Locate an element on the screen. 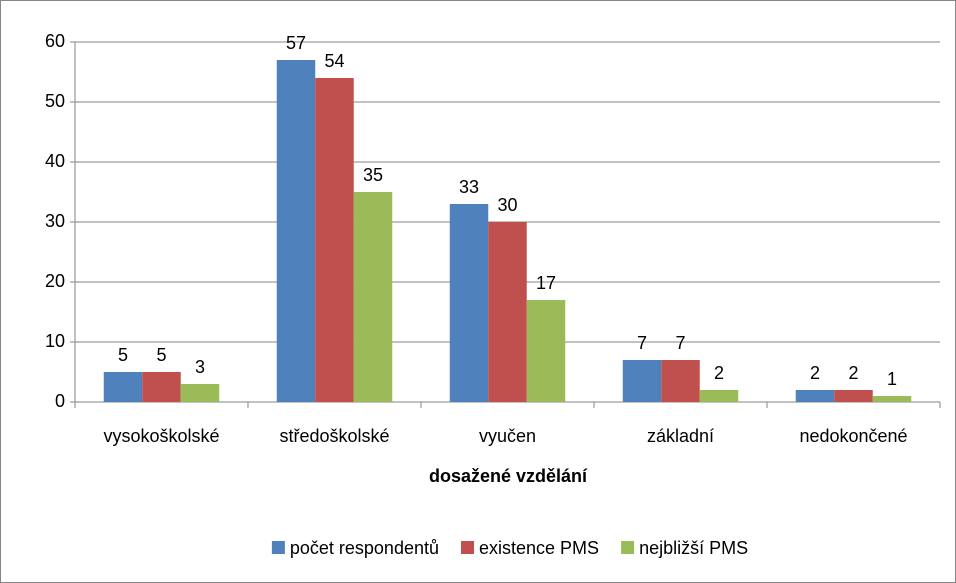 The width and height of the screenshot is (956, 583). y-tick-label: 30 is located at coordinates (55, 221).